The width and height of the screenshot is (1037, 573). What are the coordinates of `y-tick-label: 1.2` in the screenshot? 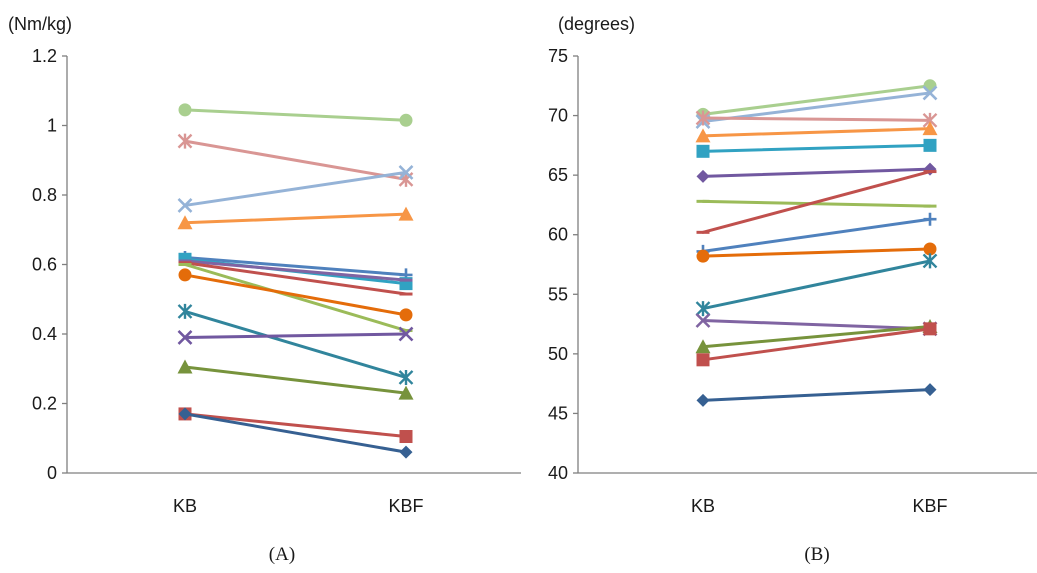 It's located at (44, 56).